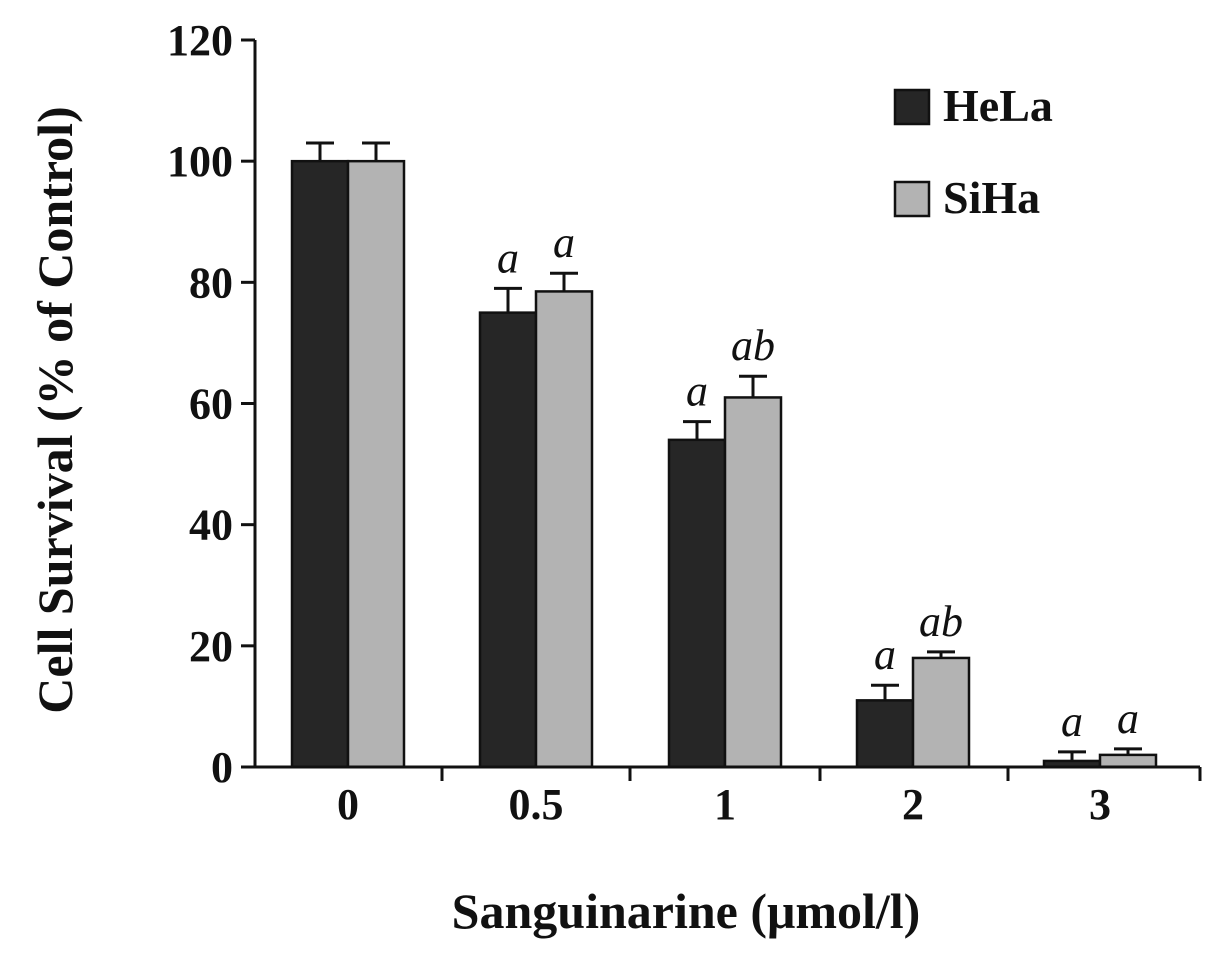  I want to click on y-tick-label: 40, so click(211, 525).